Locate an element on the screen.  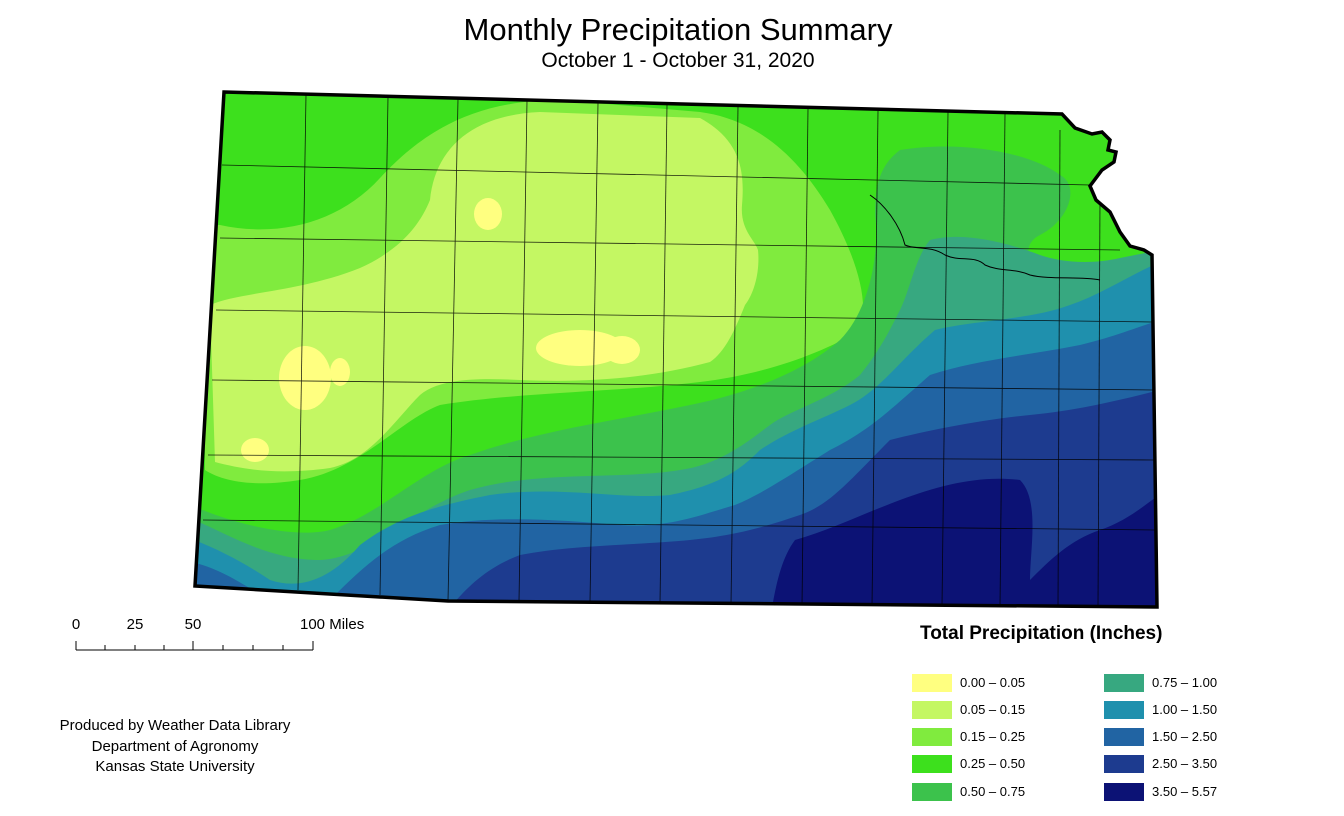
legend-item: 3.50 – 5.57 is located at coordinates (1160, 792).